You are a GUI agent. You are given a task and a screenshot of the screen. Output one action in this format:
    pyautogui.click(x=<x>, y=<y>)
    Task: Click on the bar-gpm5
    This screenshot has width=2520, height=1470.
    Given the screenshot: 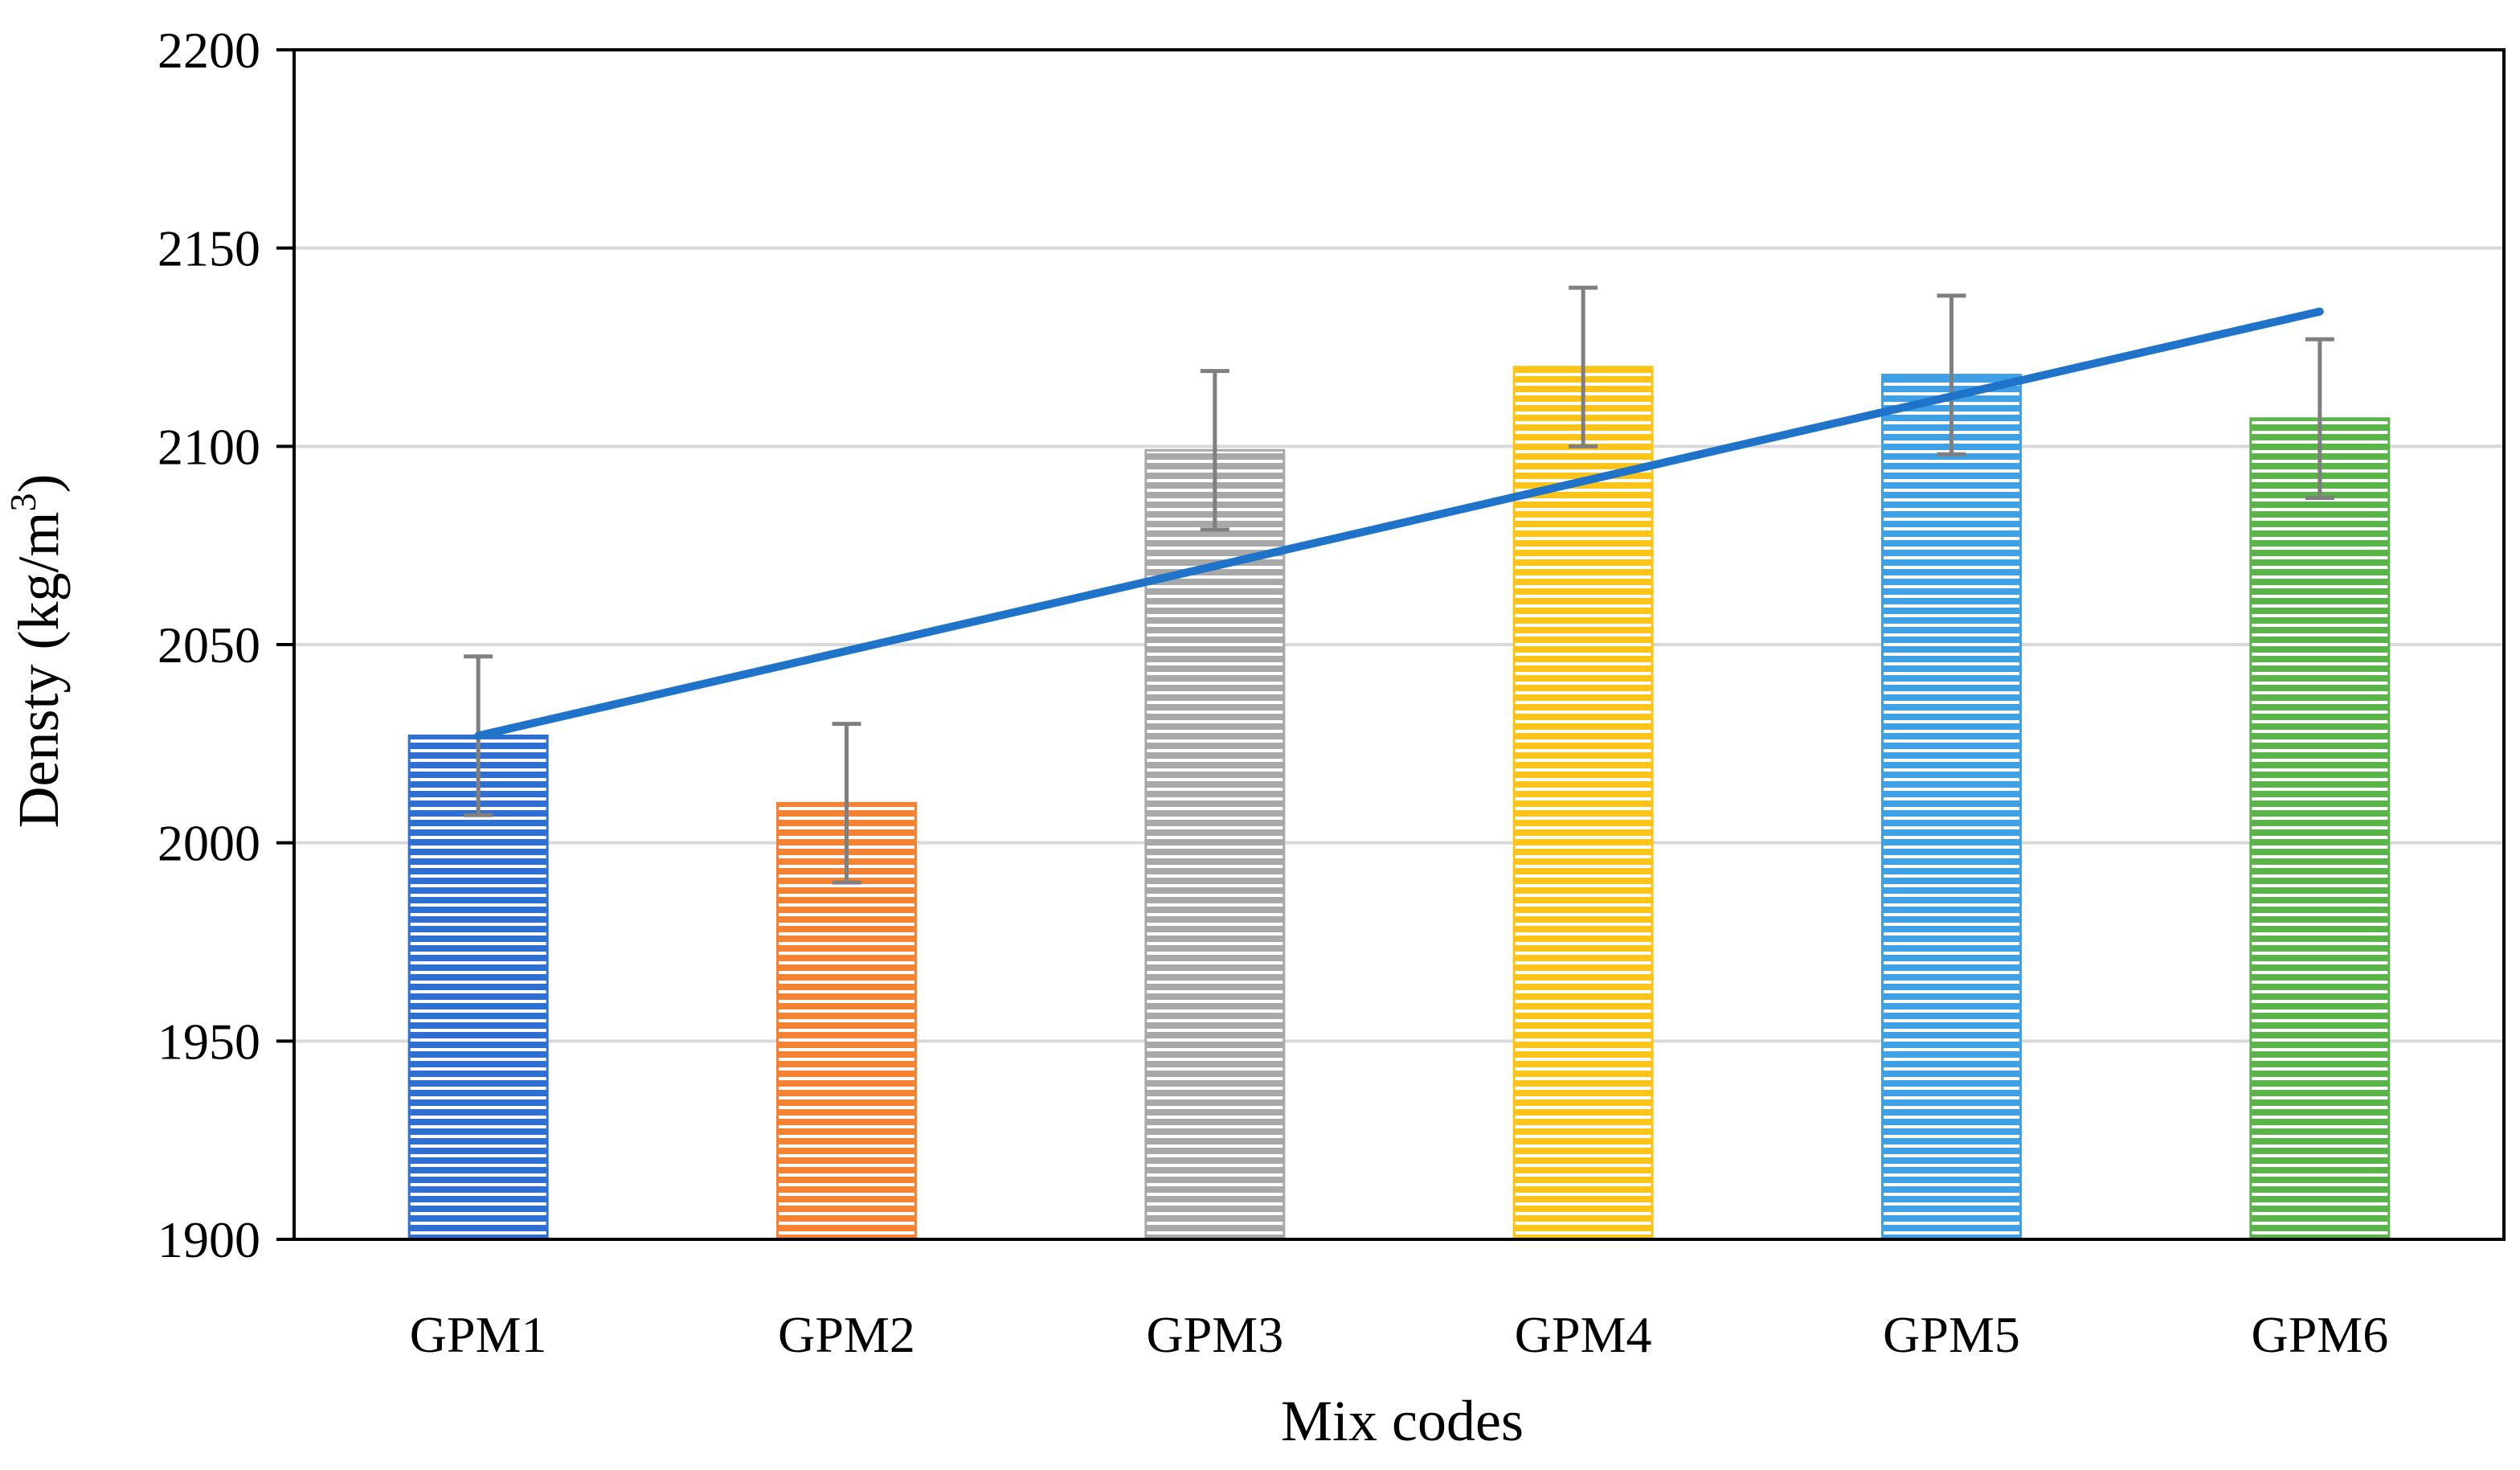 What is the action you would take?
    pyautogui.click(x=1951, y=807)
    